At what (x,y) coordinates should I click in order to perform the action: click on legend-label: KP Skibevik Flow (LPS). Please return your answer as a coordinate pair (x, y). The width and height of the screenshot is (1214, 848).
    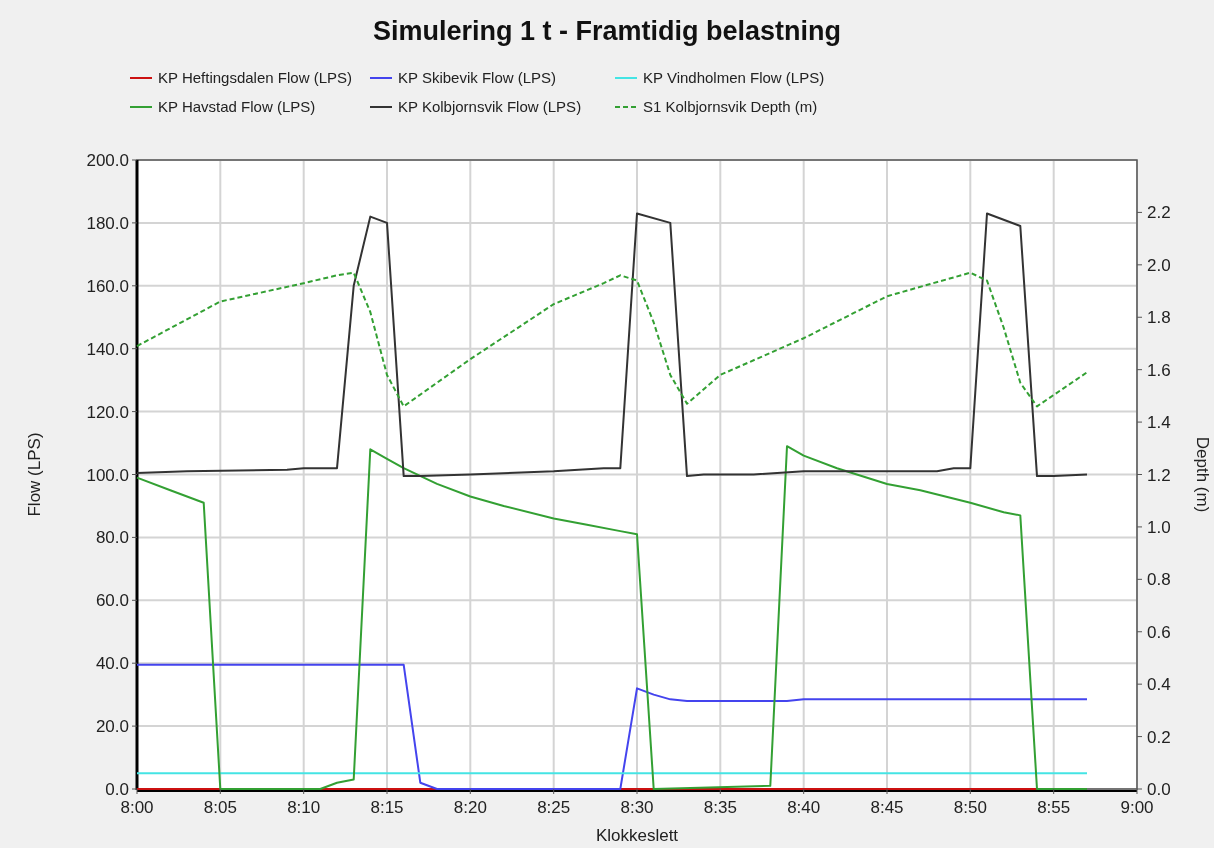
    Looking at the image, I should click on (477, 77).